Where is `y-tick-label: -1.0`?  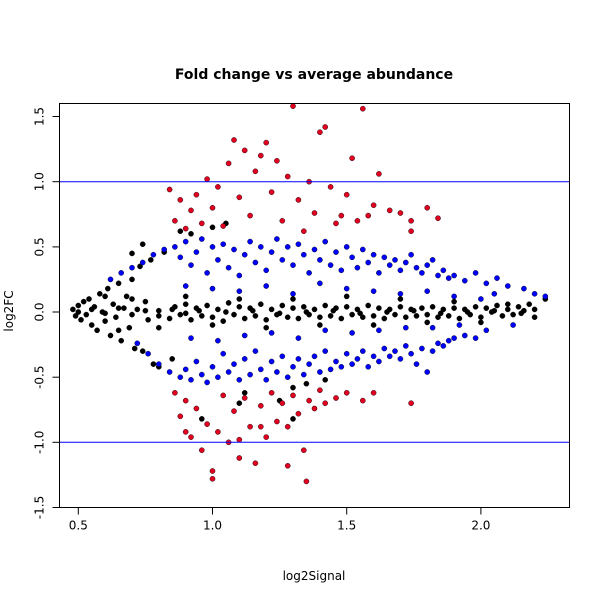 y-tick-label: -1.0 is located at coordinates (40, 442).